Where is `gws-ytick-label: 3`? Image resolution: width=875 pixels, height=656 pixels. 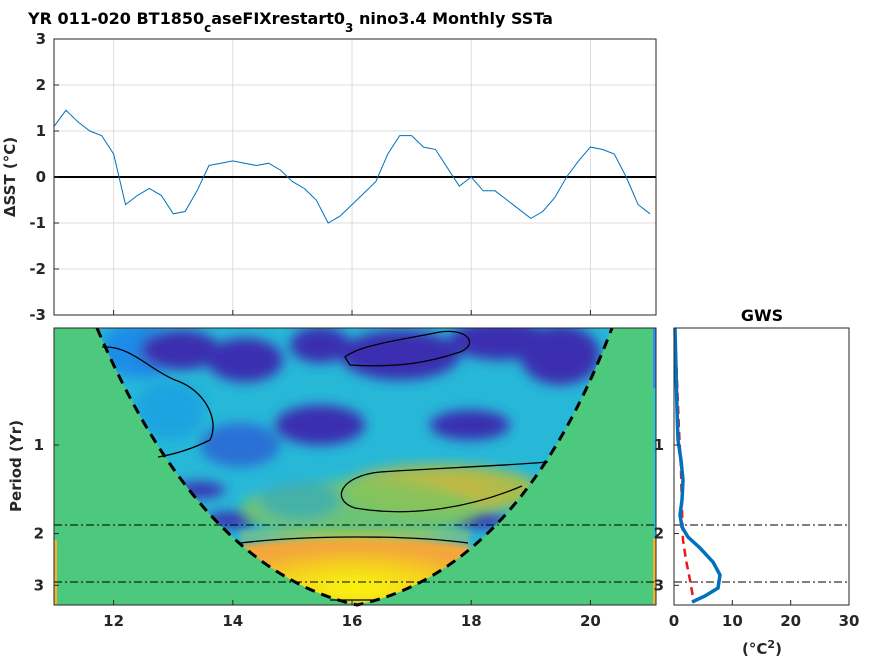
gws-ytick-label: 3 is located at coordinates (659, 585).